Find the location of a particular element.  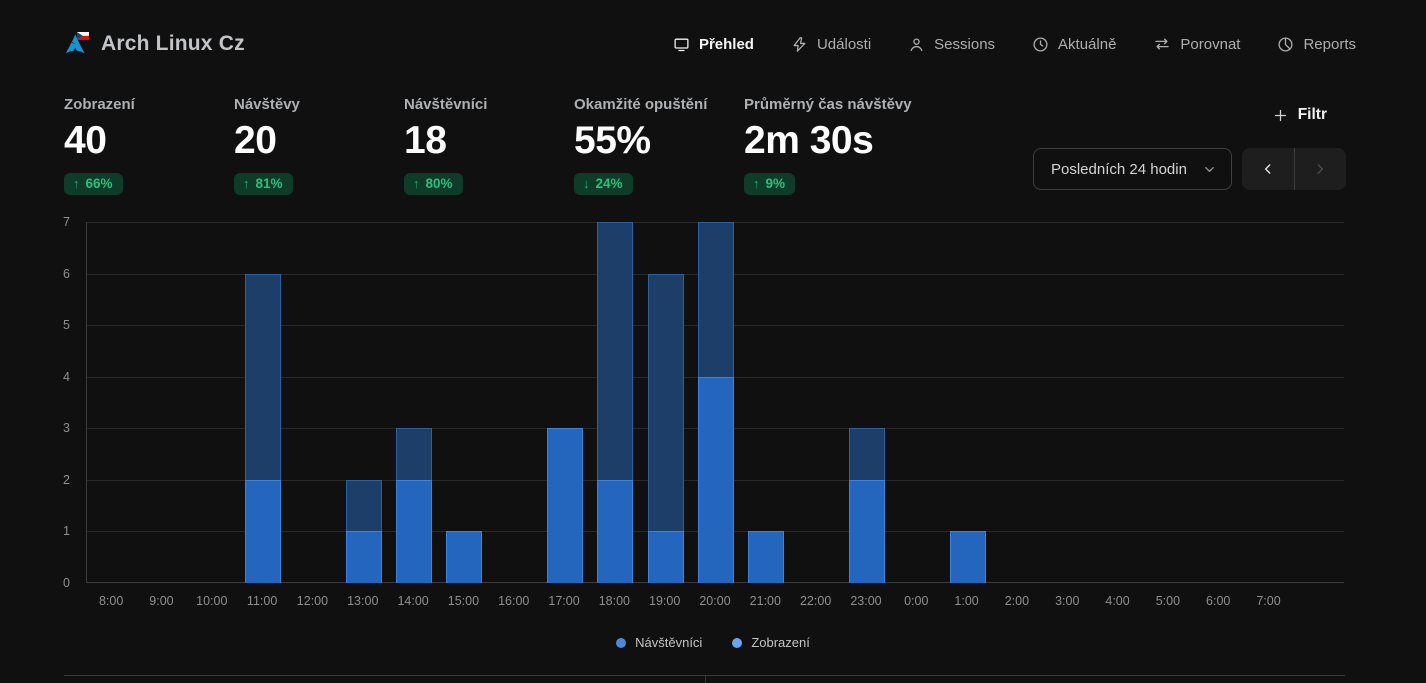

metric-change-value: 66% is located at coordinates (99, 183).